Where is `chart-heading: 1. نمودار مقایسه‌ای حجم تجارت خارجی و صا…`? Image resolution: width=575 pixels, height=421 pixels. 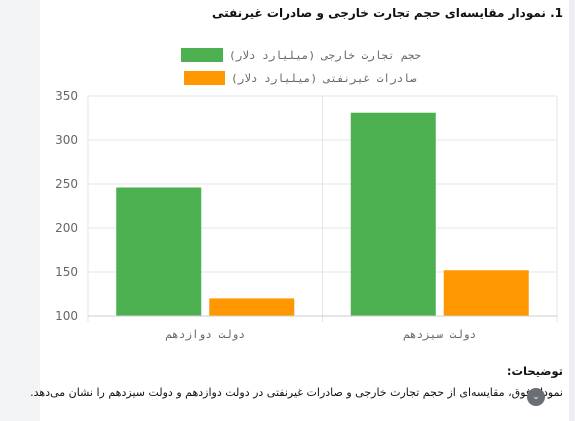 chart-heading: 1. نمودار مقایسه‌ای حجم تجارت خارجی و صا… is located at coordinates (387, 13).